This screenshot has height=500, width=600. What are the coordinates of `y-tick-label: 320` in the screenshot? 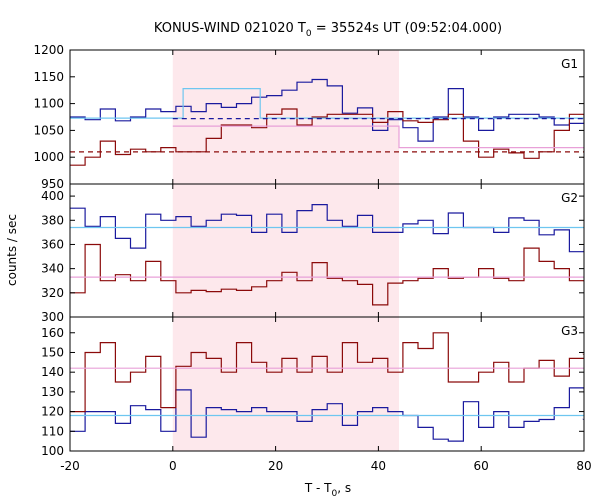 It's located at (52, 293).